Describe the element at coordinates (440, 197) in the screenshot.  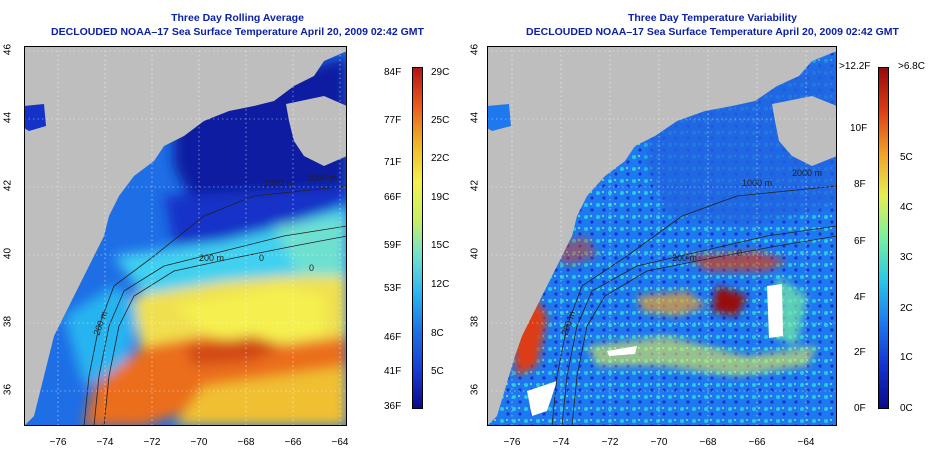
I see `colorbar-c-label: 19C` at that location.